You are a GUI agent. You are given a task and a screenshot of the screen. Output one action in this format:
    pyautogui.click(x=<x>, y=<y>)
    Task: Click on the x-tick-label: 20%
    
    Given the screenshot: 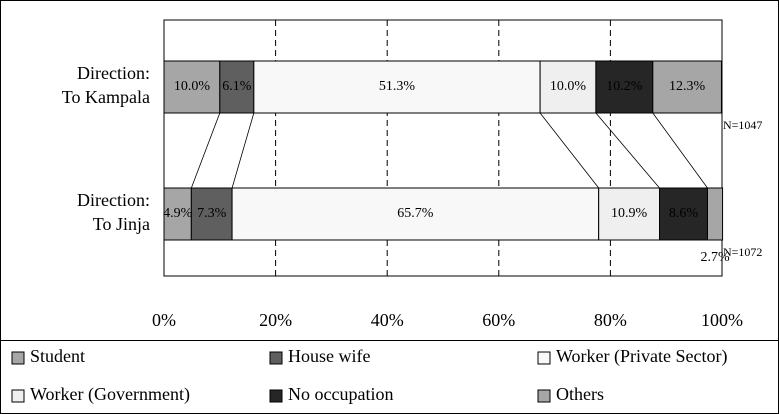 What is the action you would take?
    pyautogui.click(x=275, y=320)
    